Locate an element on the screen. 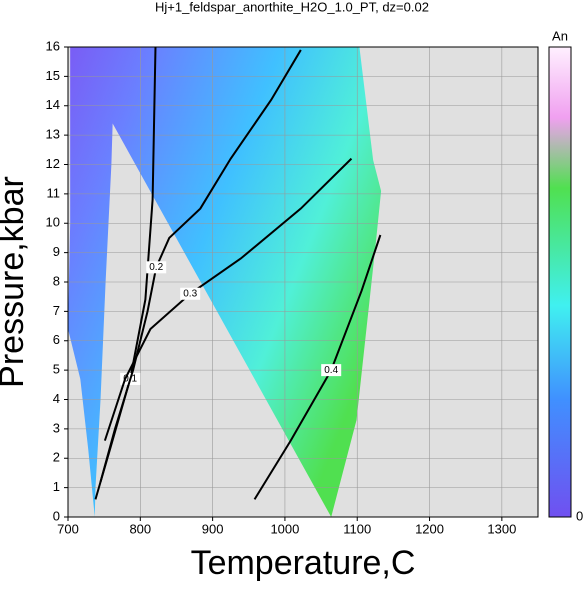 The image size is (584, 592). x-axis-label: Temperature,C is located at coordinates (303, 563).